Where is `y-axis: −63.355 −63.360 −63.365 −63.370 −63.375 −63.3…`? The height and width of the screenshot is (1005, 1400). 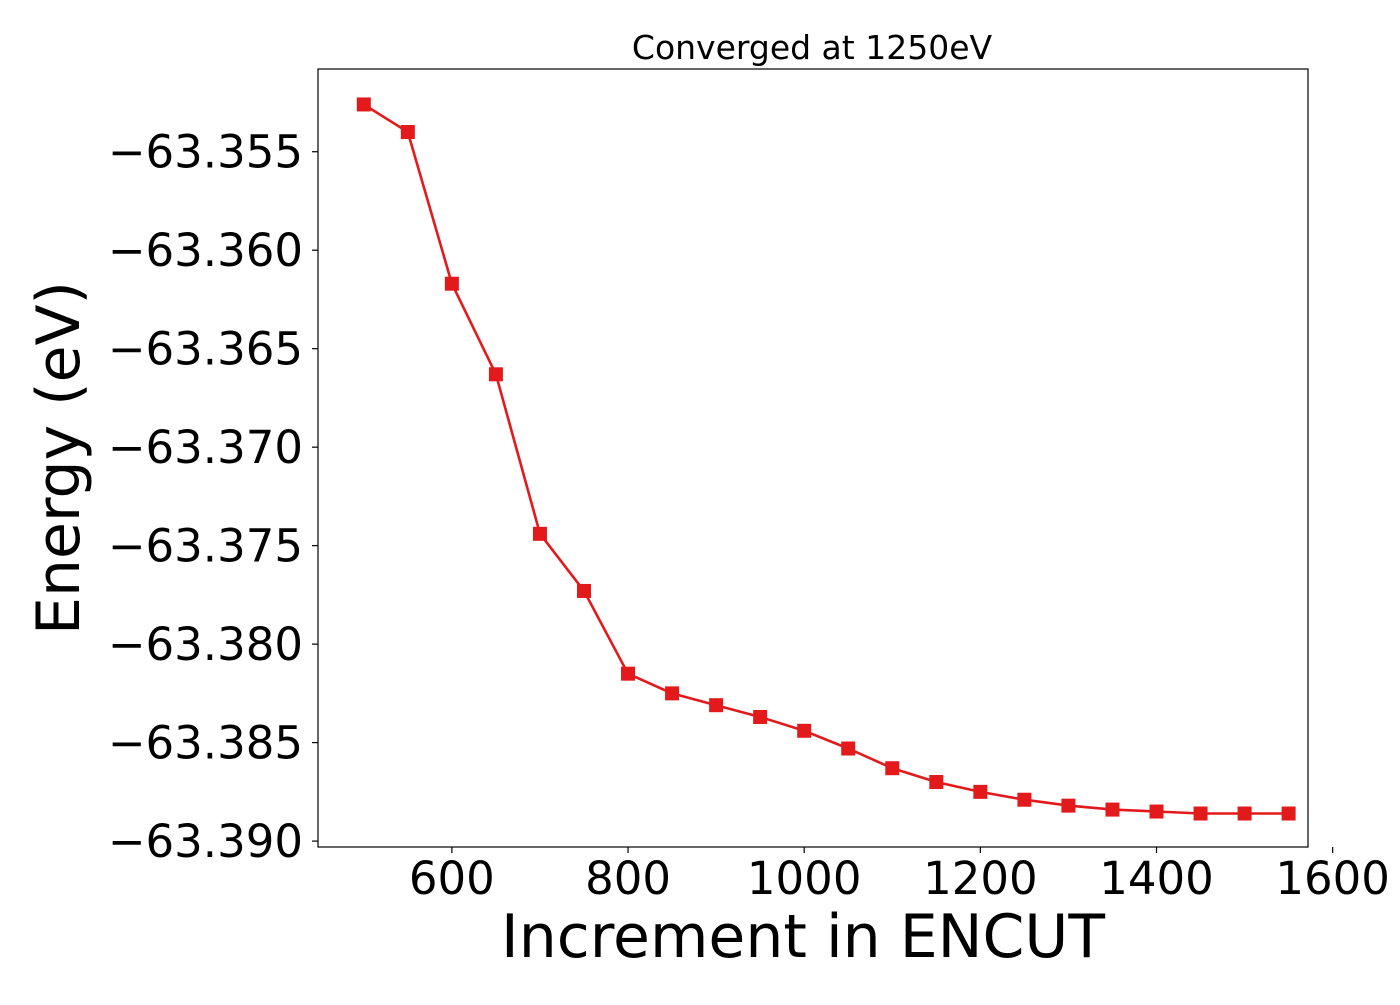
y-axis: −63.355 −63.360 −63.365 −63.370 −63.375 −63.3… is located at coordinates (213, 497).